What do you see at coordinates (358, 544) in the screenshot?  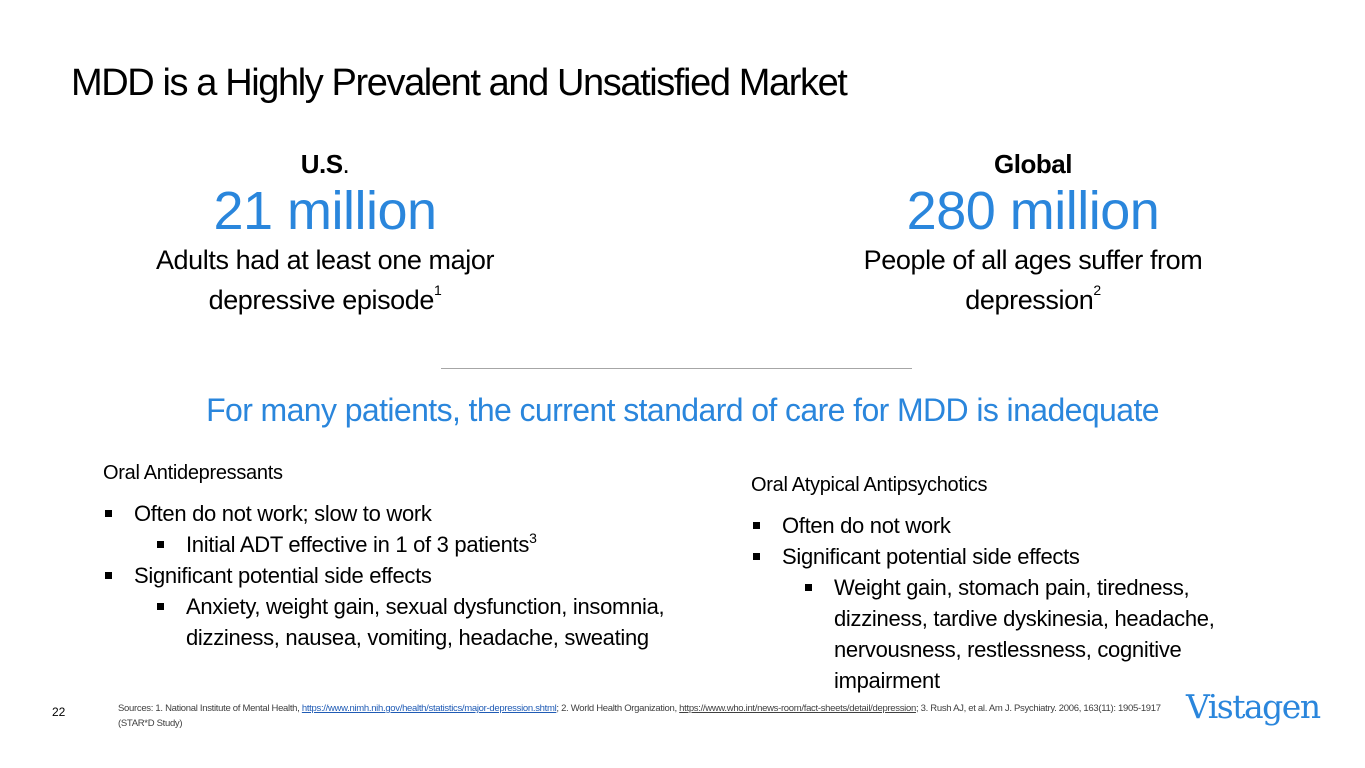 I see `list-item-text: Initial ADT effective in 1 of 3 patients` at bounding box center [358, 544].